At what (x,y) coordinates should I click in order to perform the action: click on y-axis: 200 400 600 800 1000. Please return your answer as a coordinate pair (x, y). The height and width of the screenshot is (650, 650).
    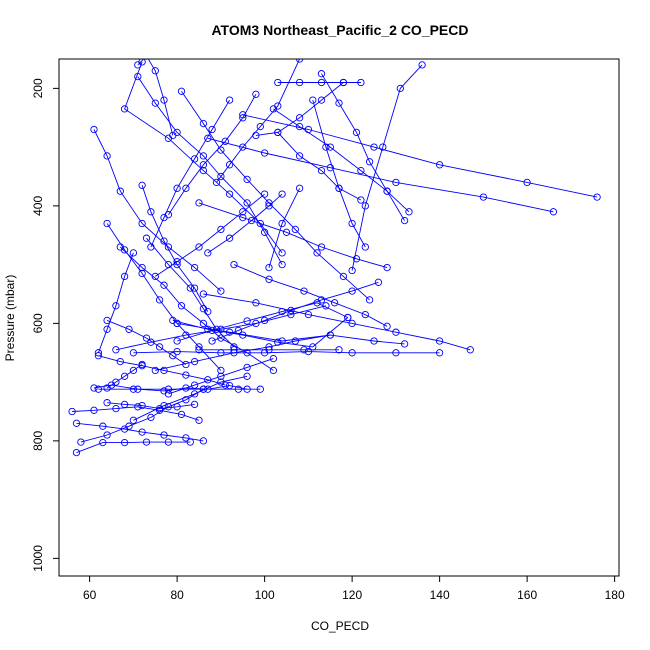
    Looking at the image, I should click on (45, 325).